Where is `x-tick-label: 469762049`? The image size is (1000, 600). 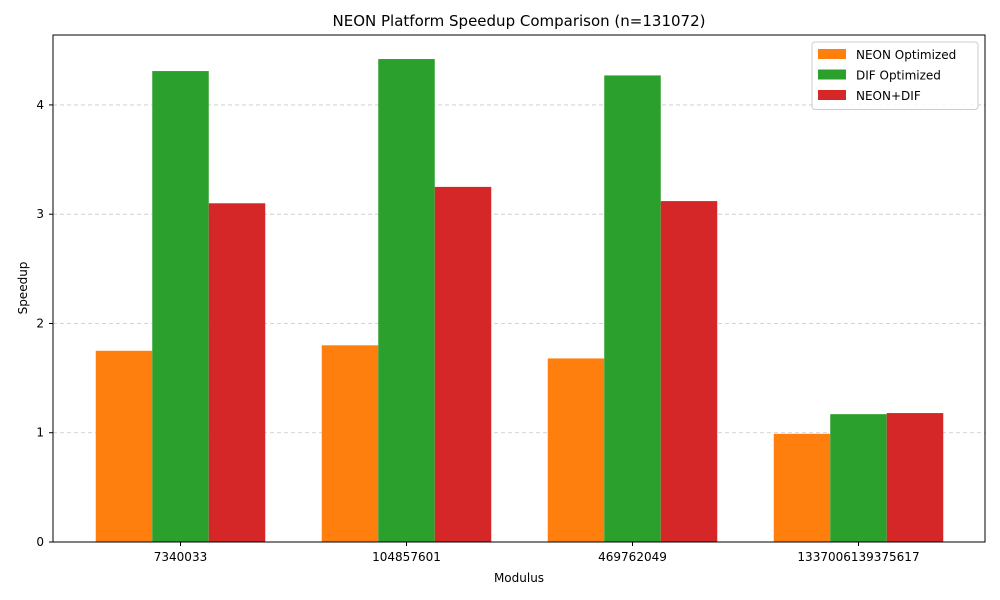 x-tick-label: 469762049 is located at coordinates (632, 557).